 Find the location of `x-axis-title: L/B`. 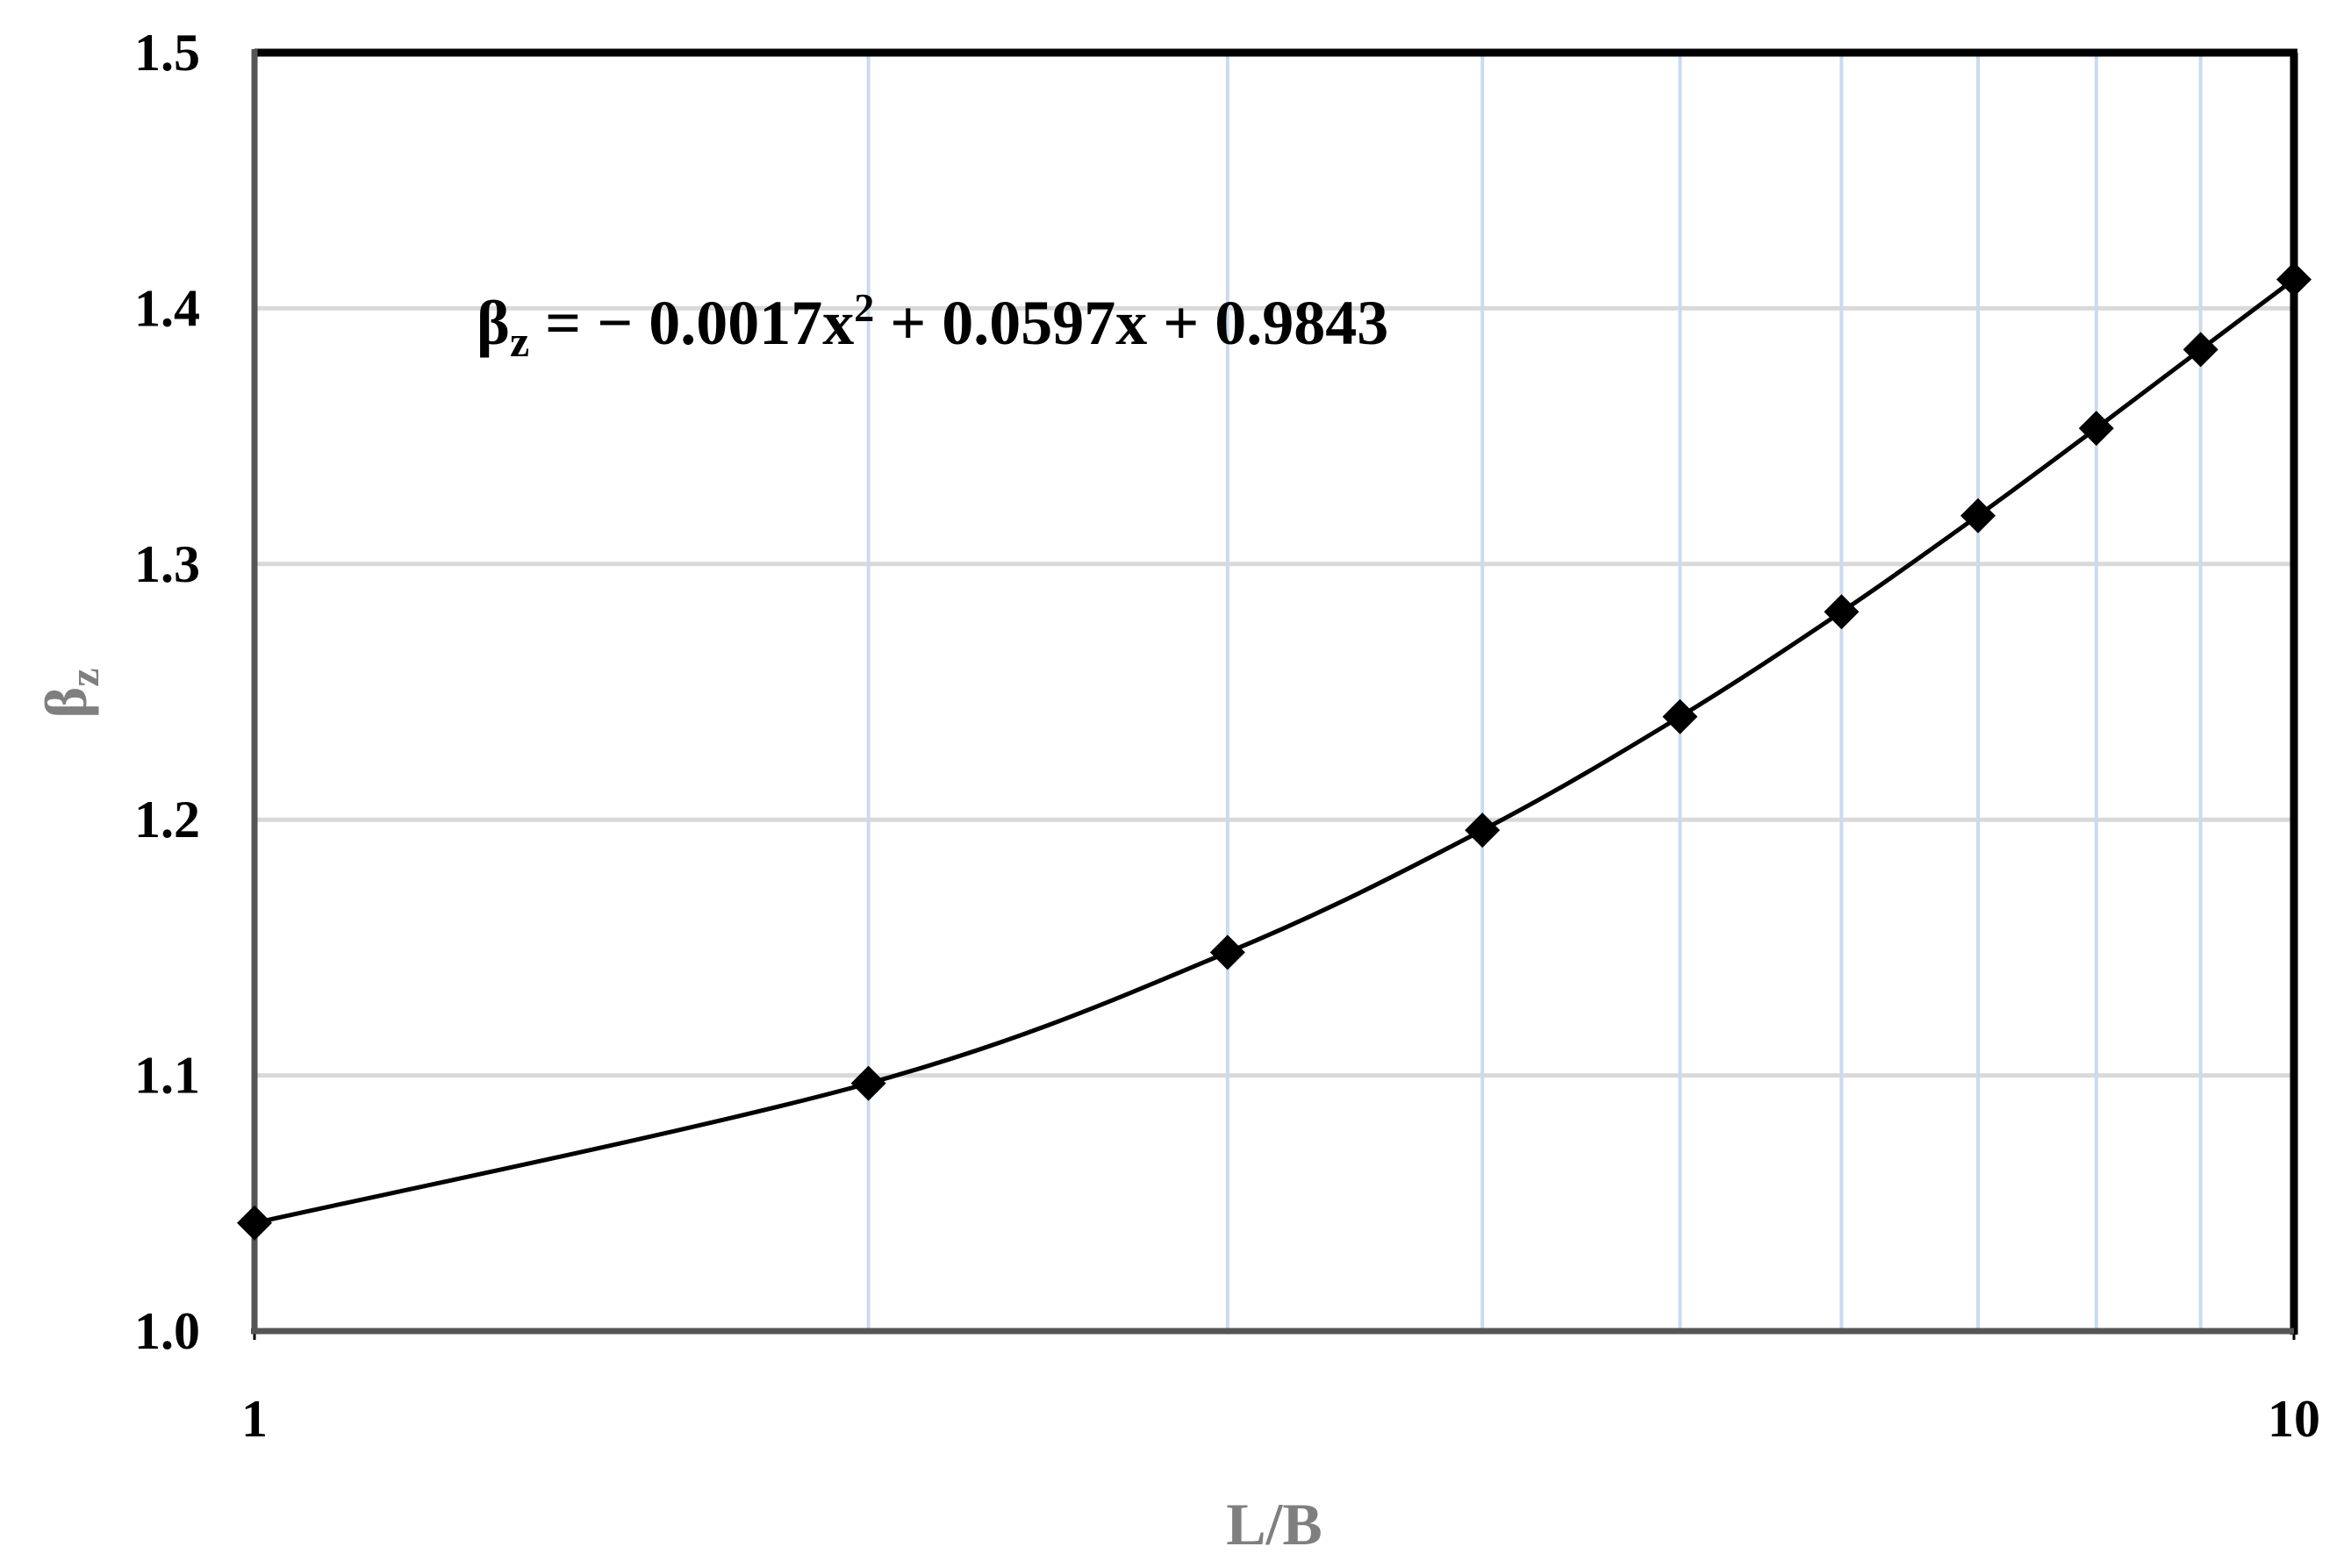

x-axis-title: L/B is located at coordinates (1274, 1524).